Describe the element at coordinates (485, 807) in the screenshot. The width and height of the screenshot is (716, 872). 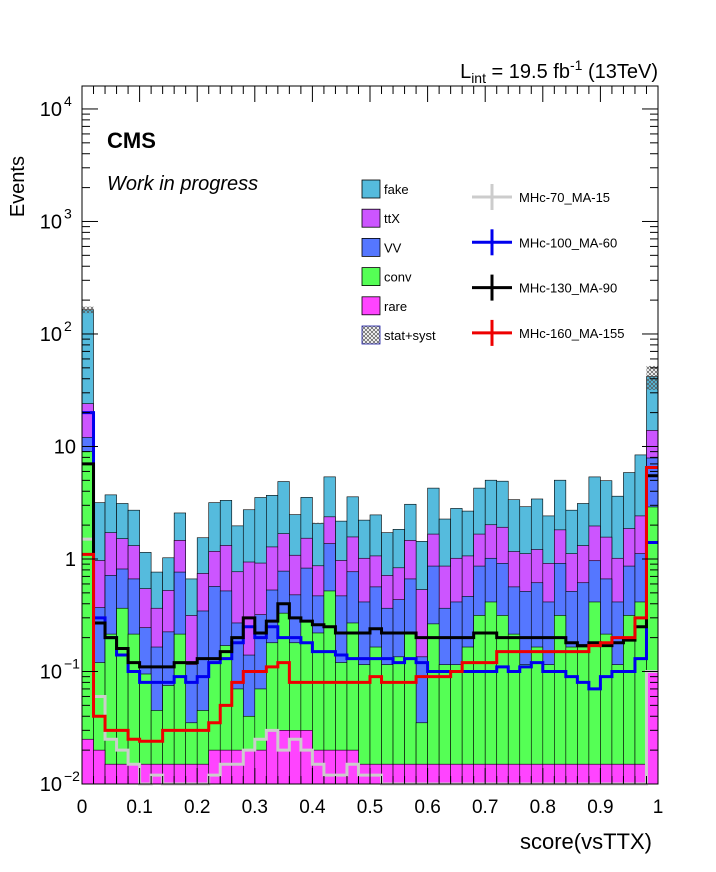
I see `x-tick-label: 0.7` at that location.